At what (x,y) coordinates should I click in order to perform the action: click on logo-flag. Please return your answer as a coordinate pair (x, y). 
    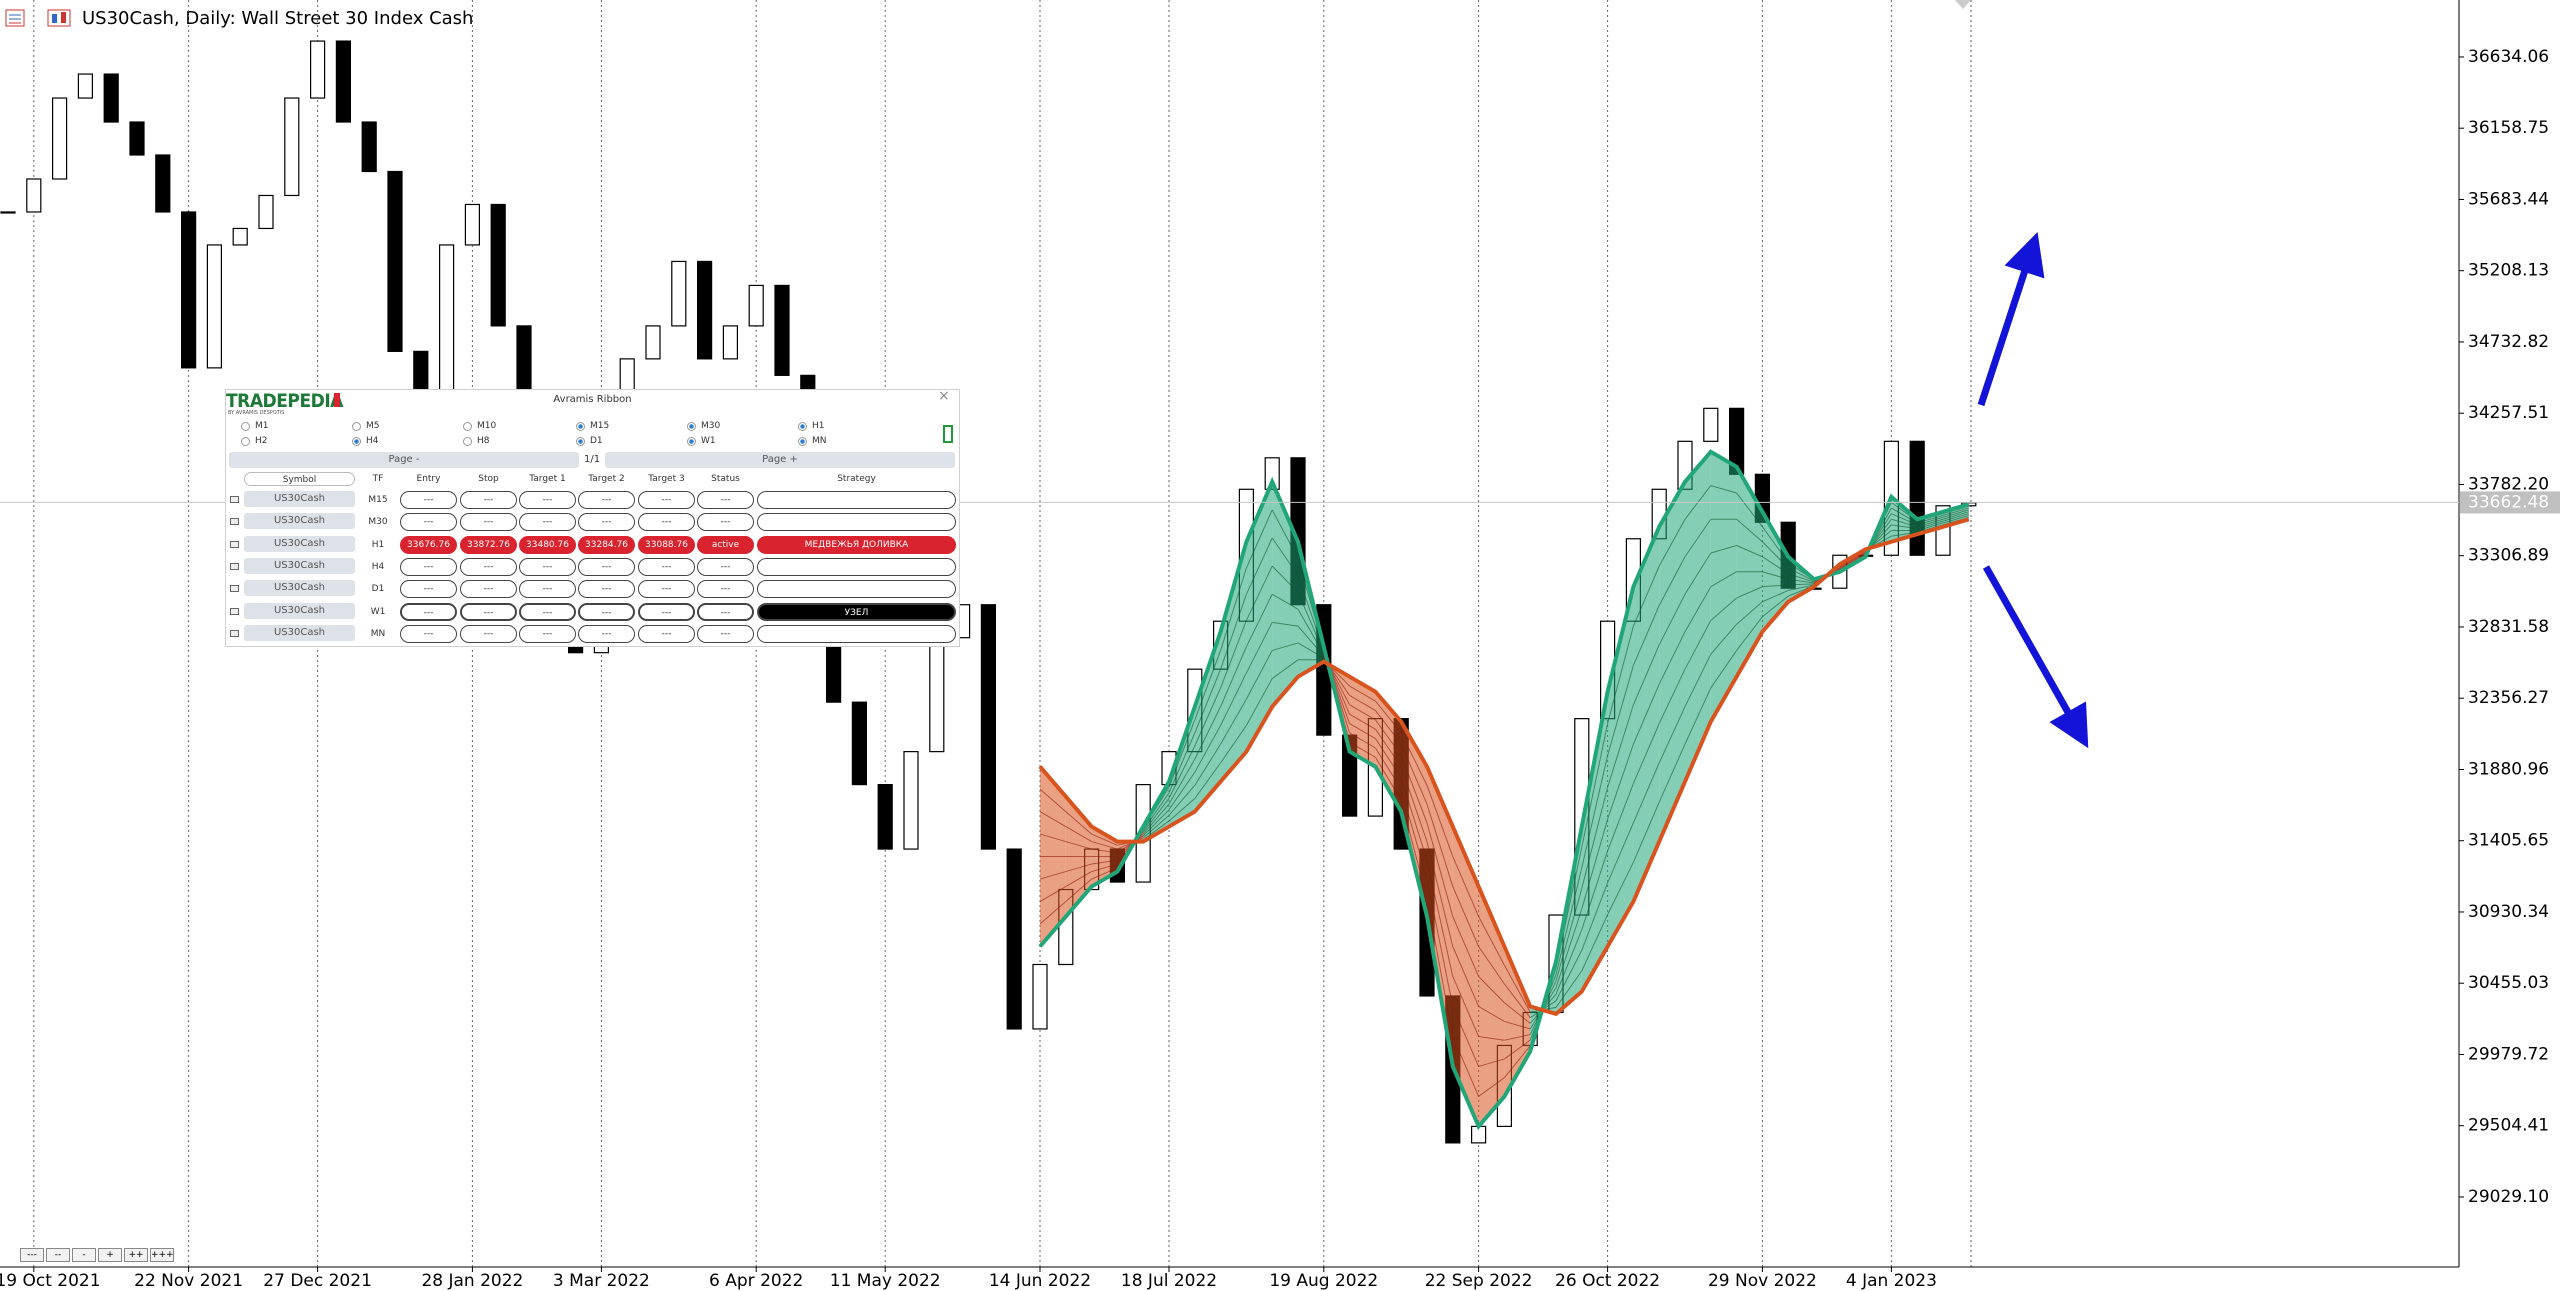
    Looking at the image, I should click on (337, 400).